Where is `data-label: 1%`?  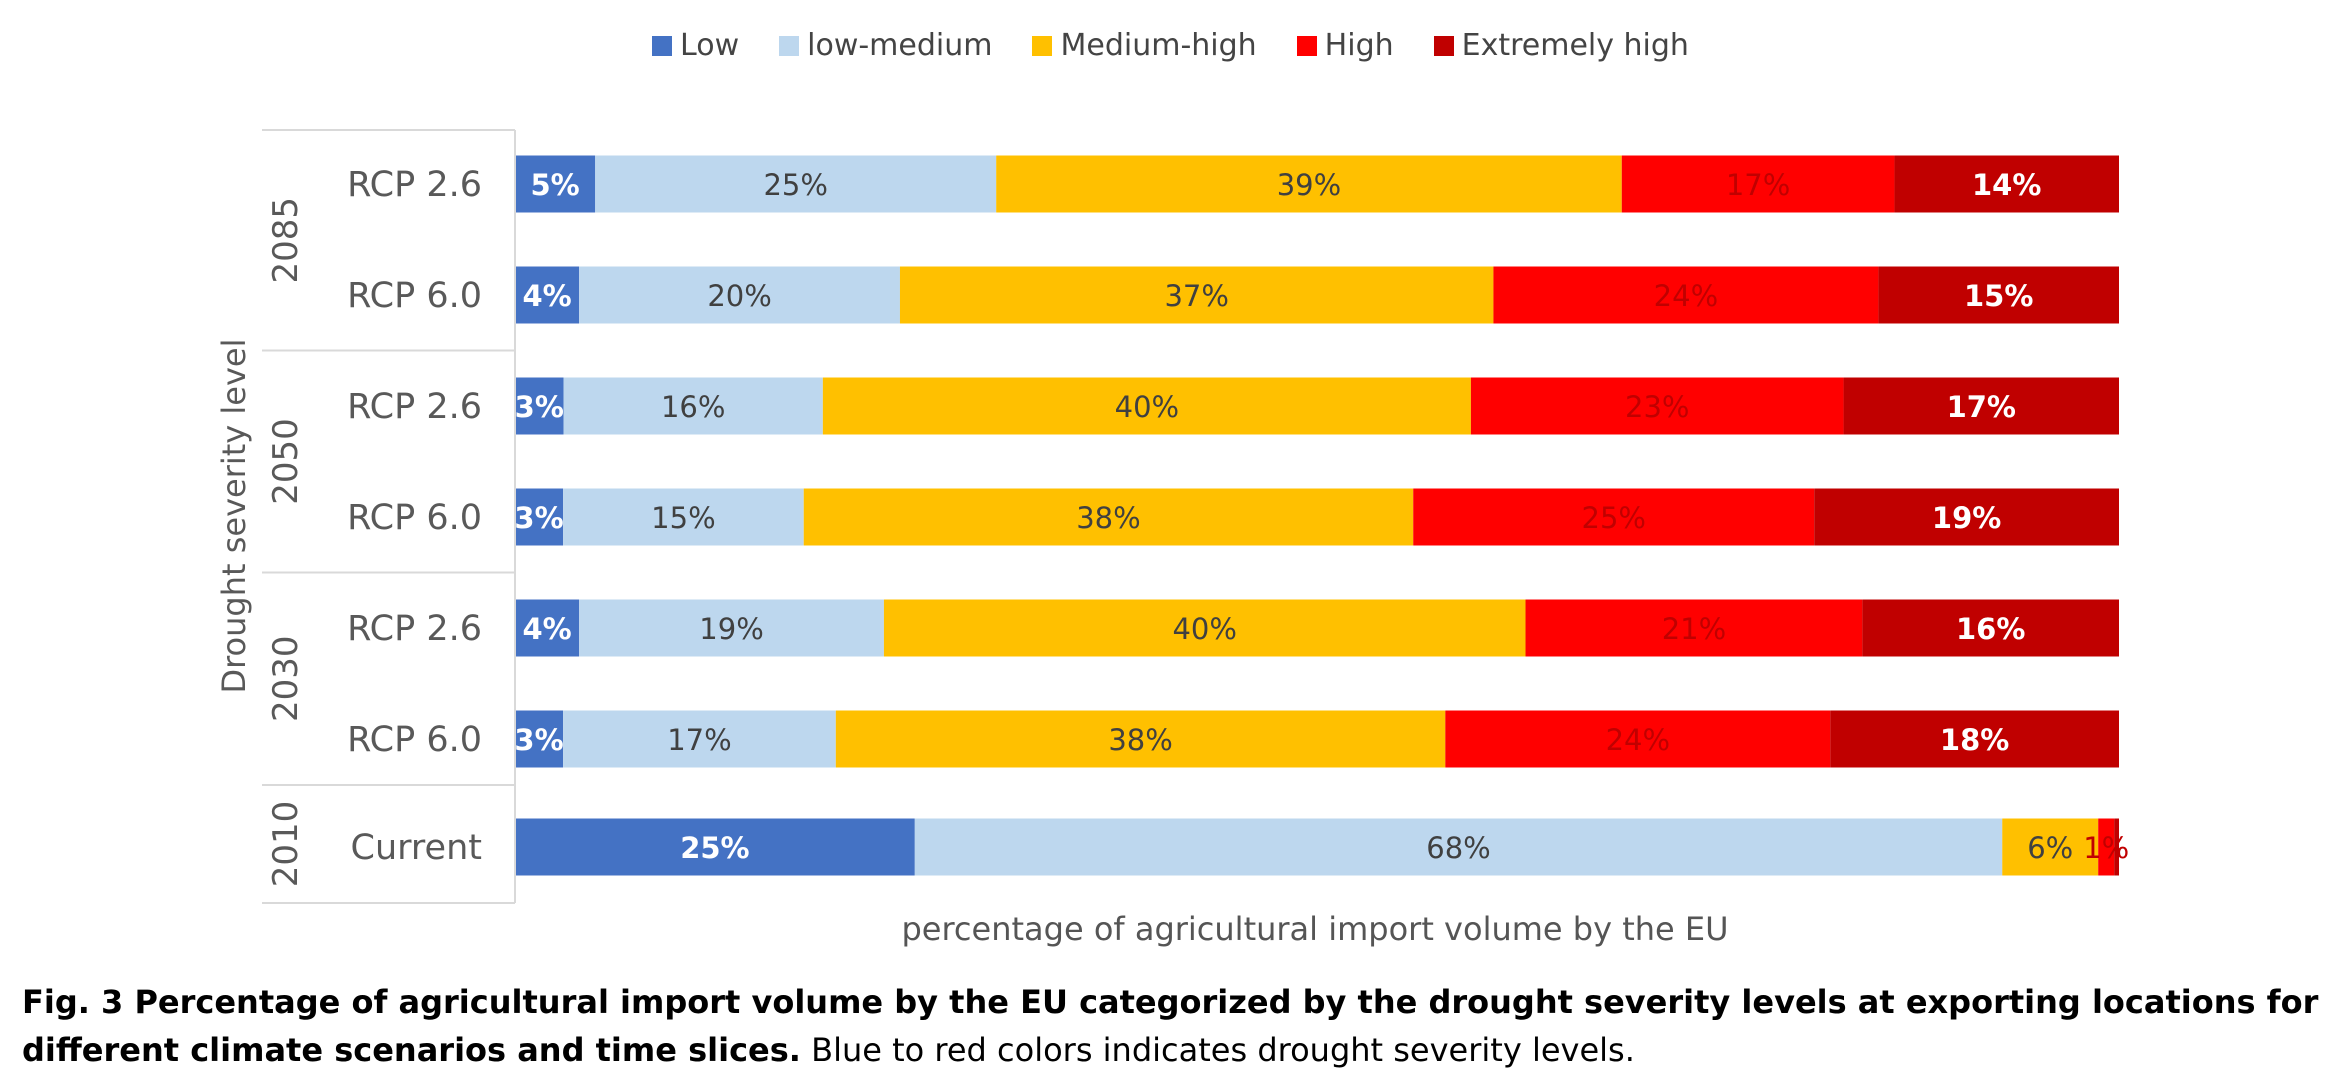 data-label: 1% is located at coordinates (2106, 848).